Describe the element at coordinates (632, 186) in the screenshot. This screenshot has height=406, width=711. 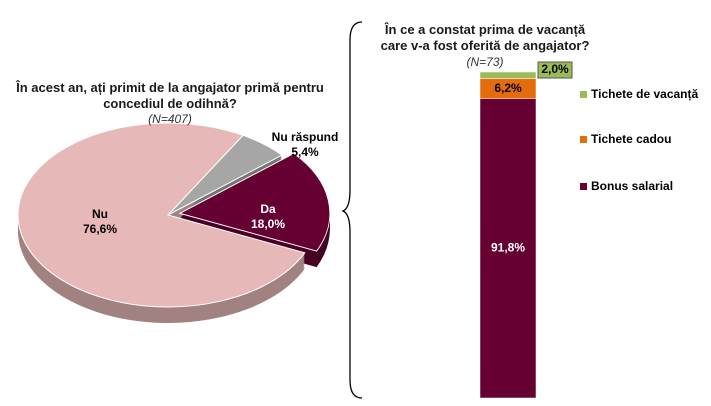
I see `legend-label: Bonus salarial` at that location.